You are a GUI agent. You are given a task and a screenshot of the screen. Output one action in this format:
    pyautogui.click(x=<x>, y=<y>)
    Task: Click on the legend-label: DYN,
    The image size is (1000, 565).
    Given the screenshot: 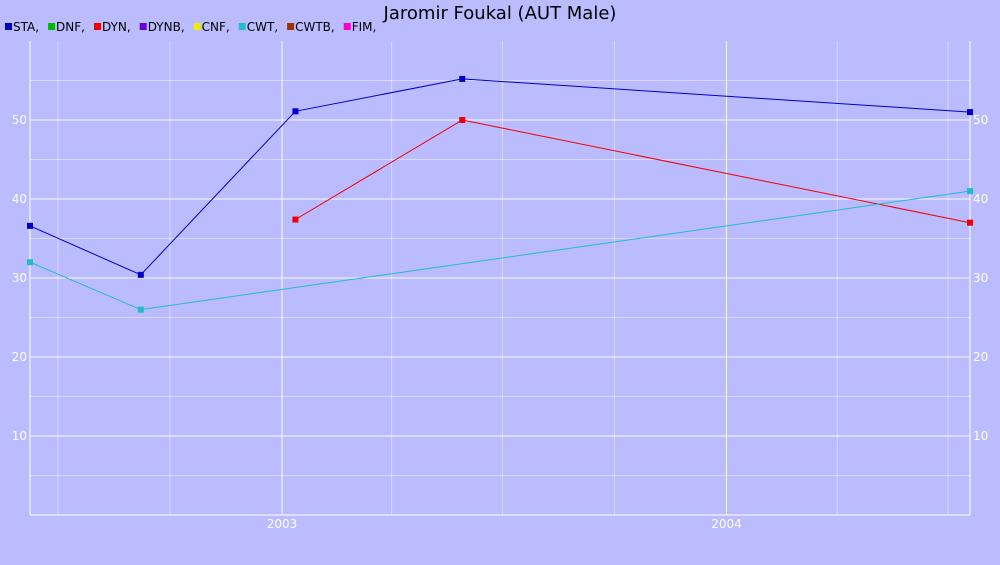 What is the action you would take?
    pyautogui.click(x=116, y=27)
    